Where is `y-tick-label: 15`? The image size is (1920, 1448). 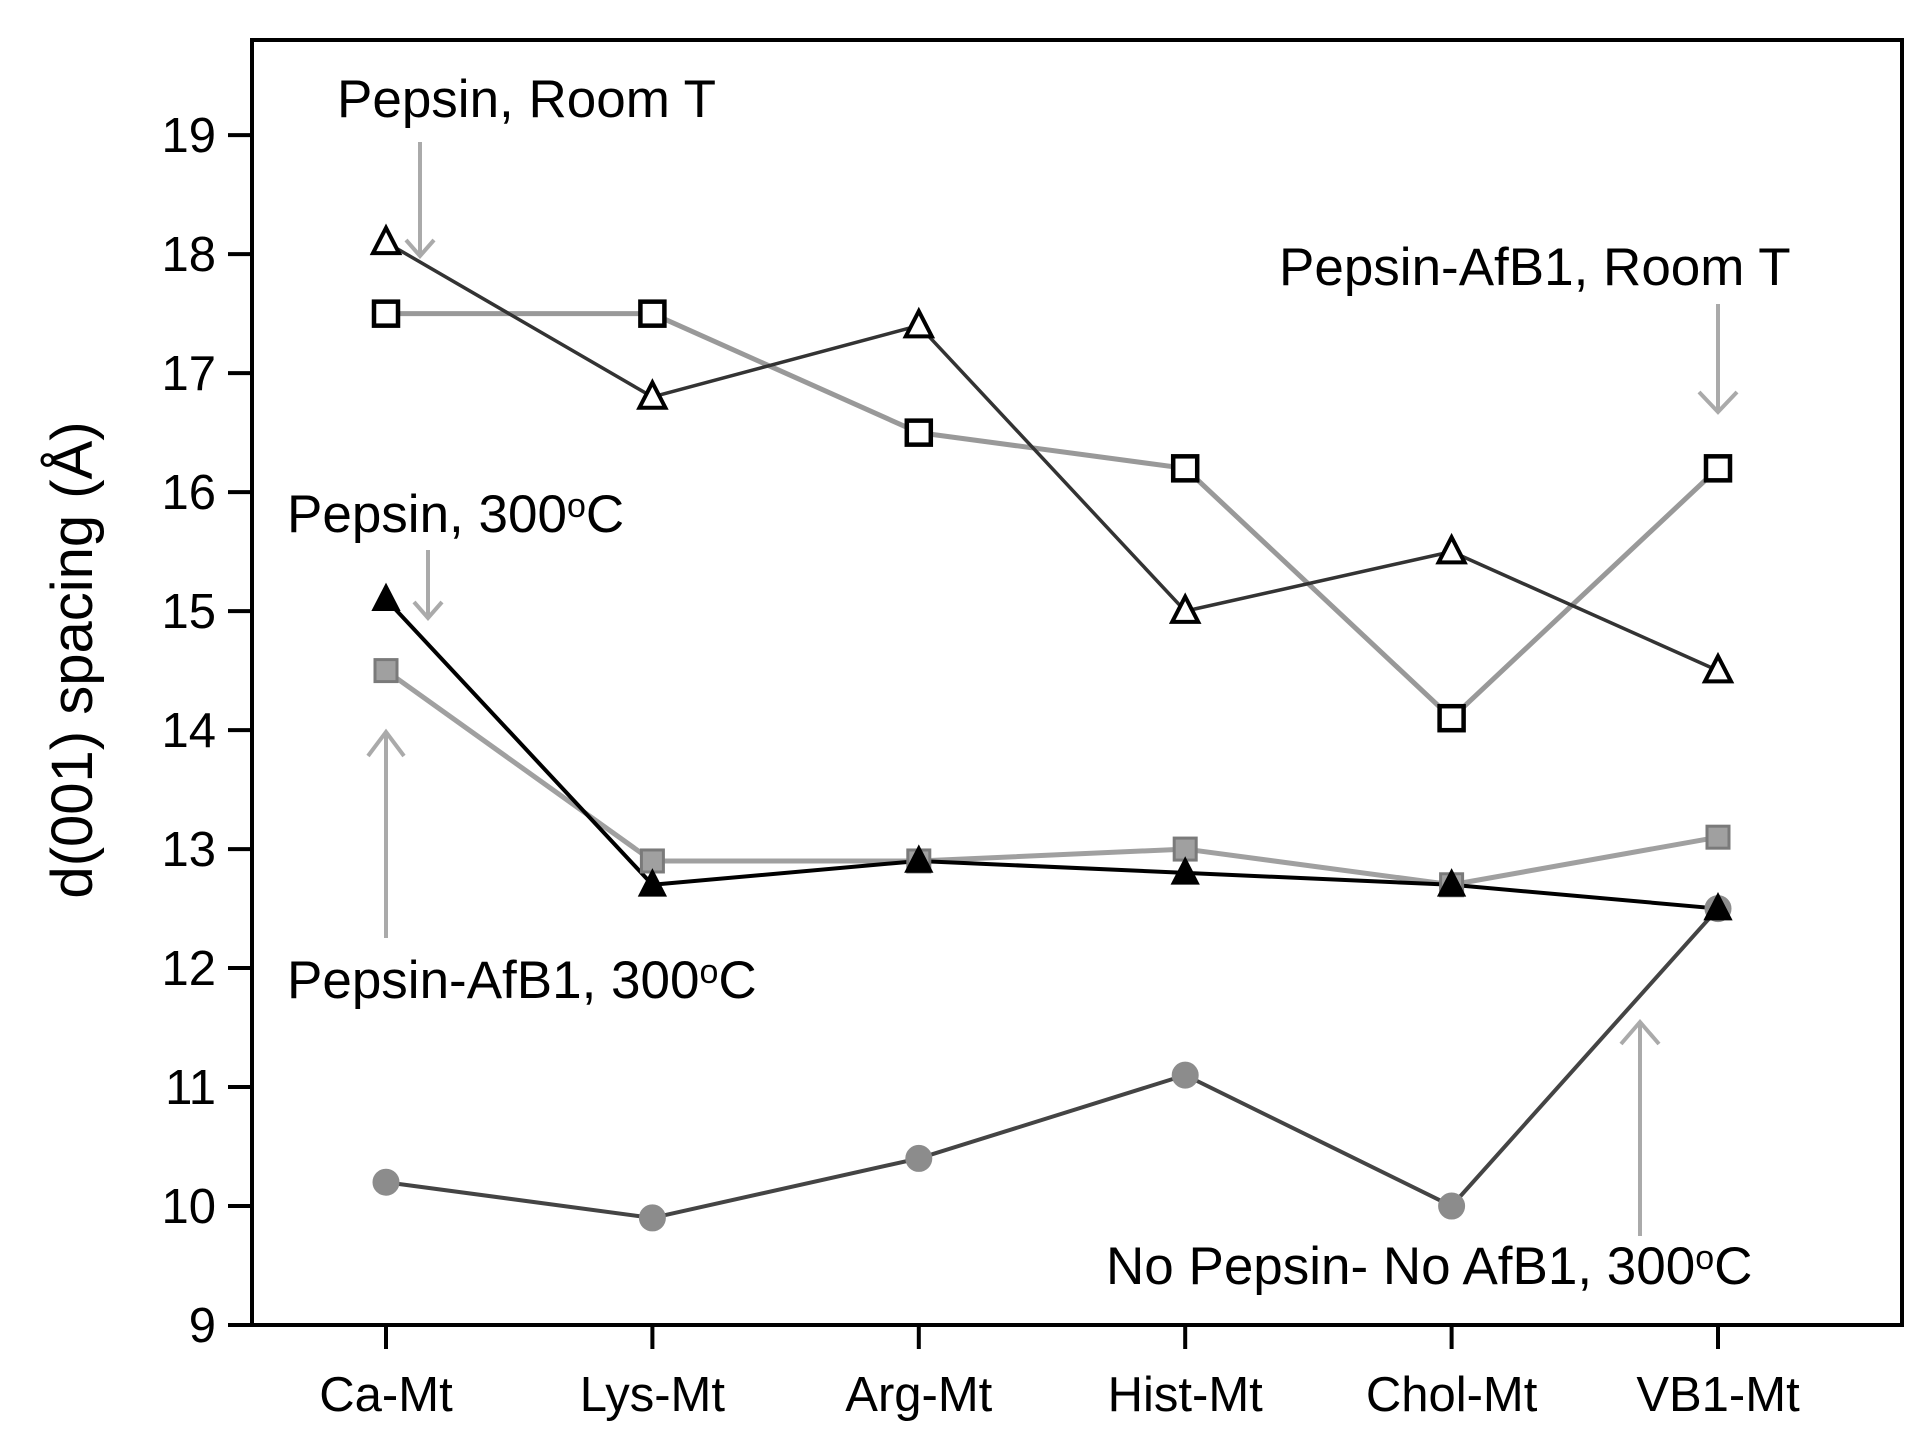 y-tick-label: 15 is located at coordinates (188, 612).